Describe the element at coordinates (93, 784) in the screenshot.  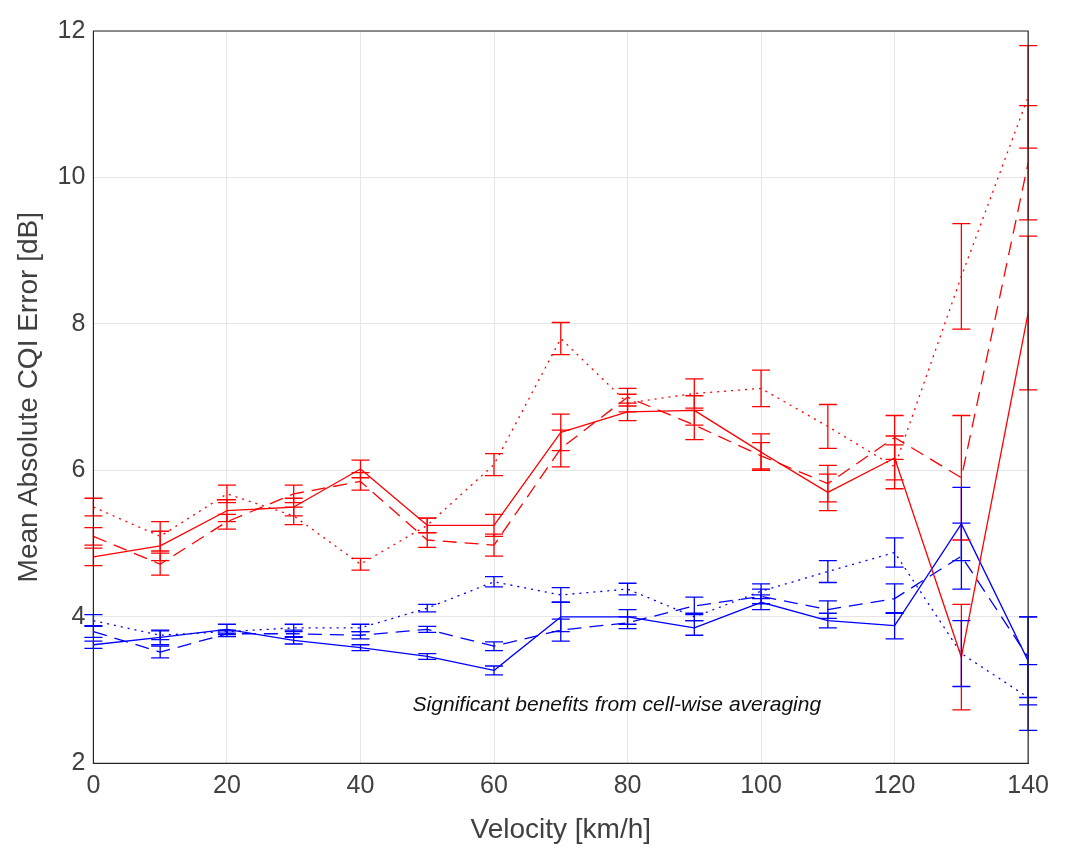
I see `x-tick-label: 0` at that location.